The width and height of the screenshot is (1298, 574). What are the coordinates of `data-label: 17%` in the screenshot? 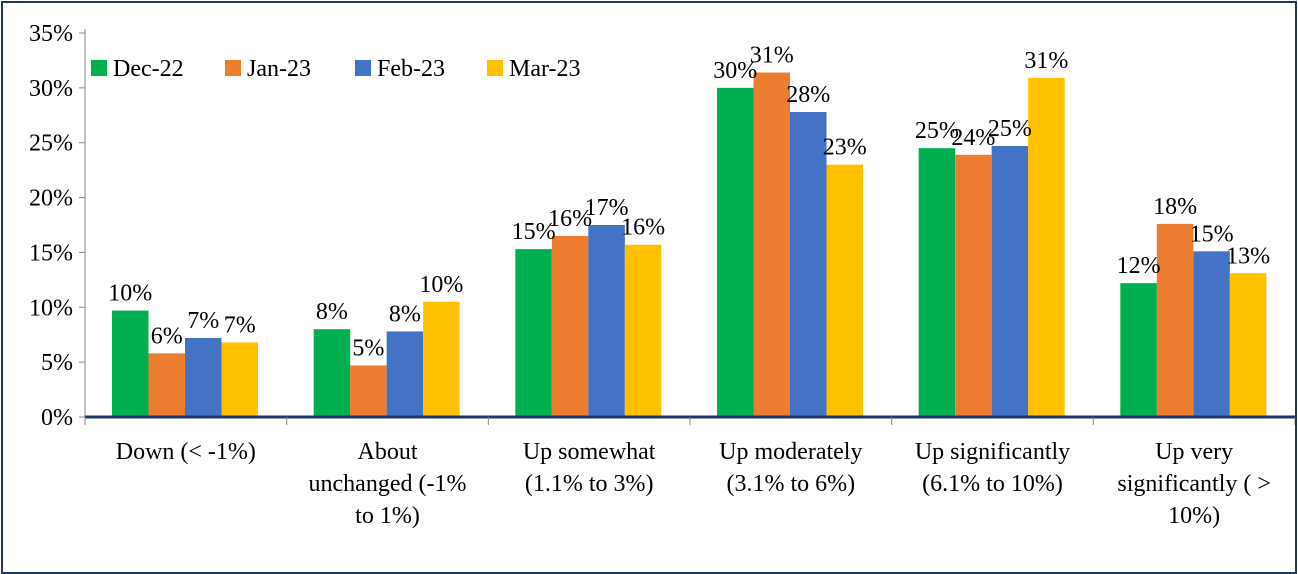 It's located at (607, 208).